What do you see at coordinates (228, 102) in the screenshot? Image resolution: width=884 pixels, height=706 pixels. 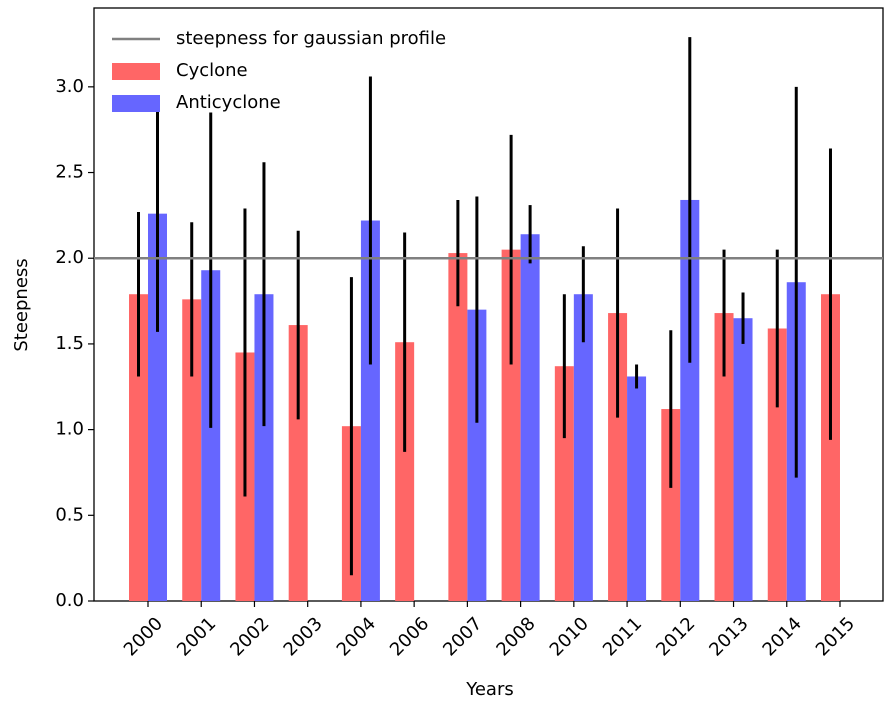 I see `legend-label: Anticyclone` at bounding box center [228, 102].